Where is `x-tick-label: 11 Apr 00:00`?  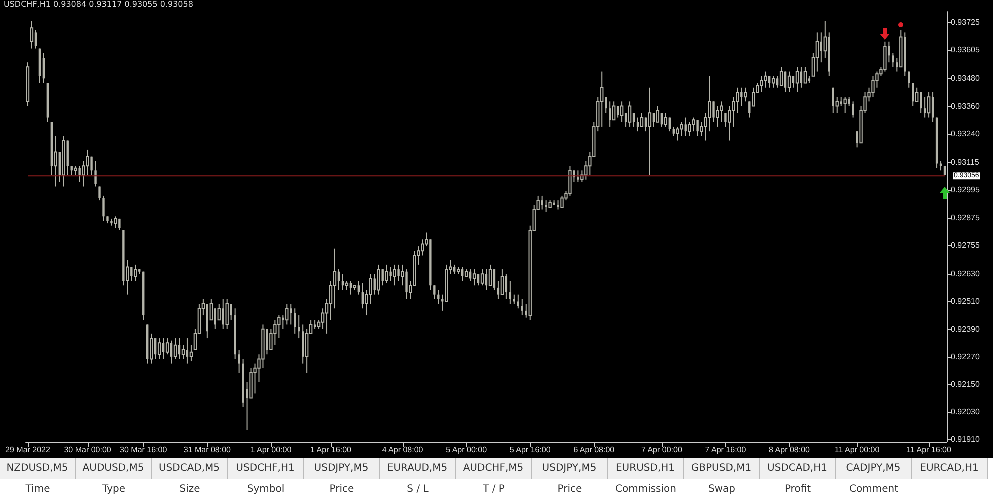 x-tick-label: 11 Apr 00:00 is located at coordinates (857, 450).